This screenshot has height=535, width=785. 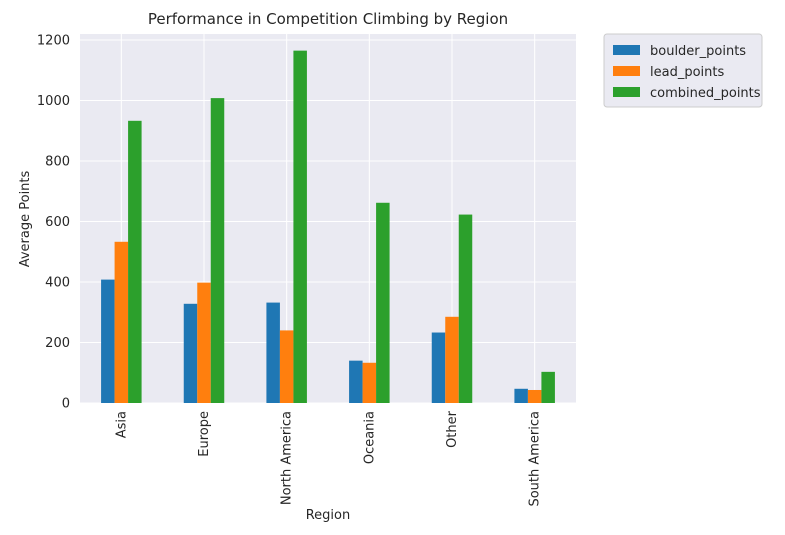 I want to click on legend-box, so click(x=683, y=70).